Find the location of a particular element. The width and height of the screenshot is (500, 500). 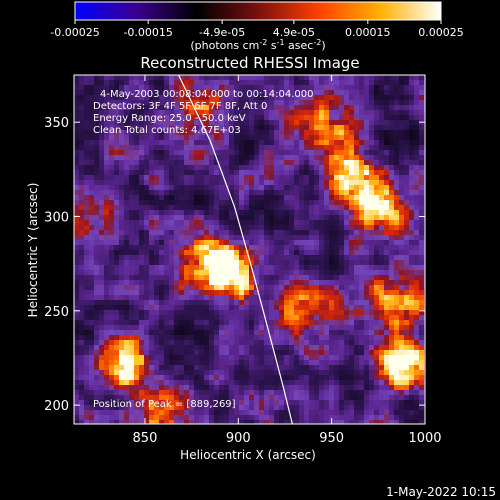

y-tick-label: 300 is located at coordinates (56, 217).